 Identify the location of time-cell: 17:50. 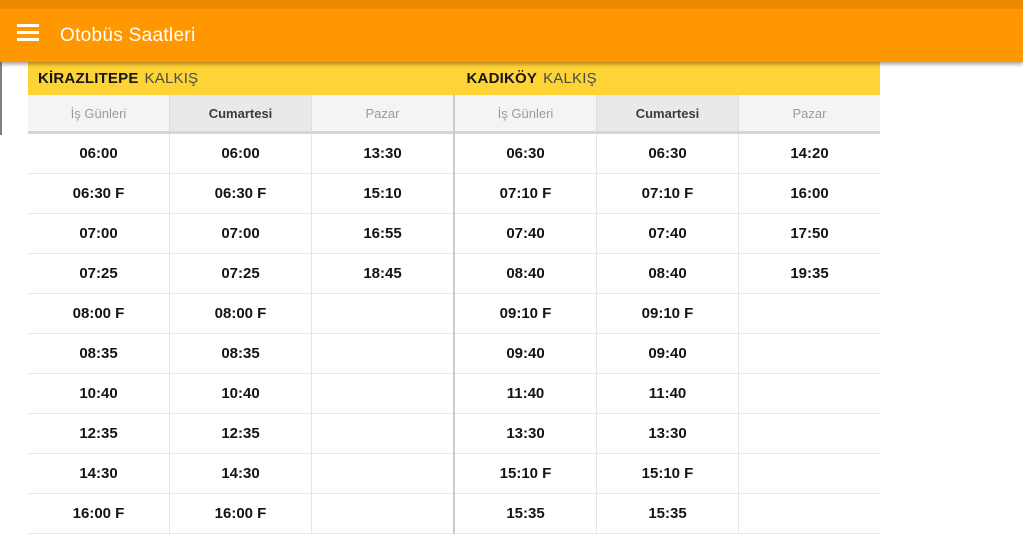
(809, 233).